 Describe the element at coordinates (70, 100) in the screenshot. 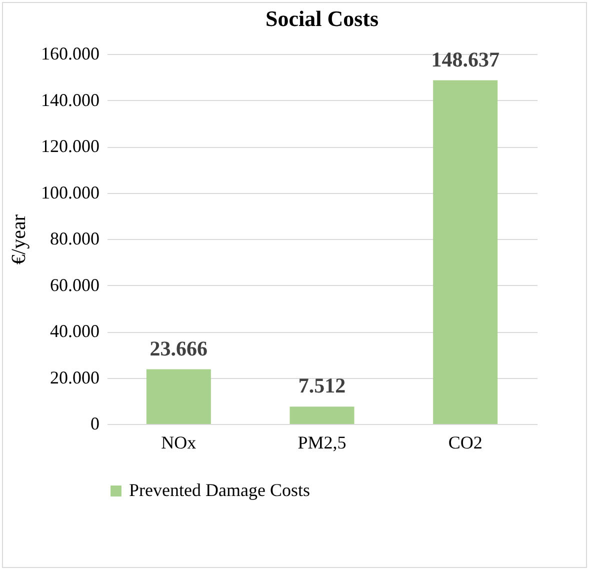

I see `y-tick-label: 140.000` at that location.